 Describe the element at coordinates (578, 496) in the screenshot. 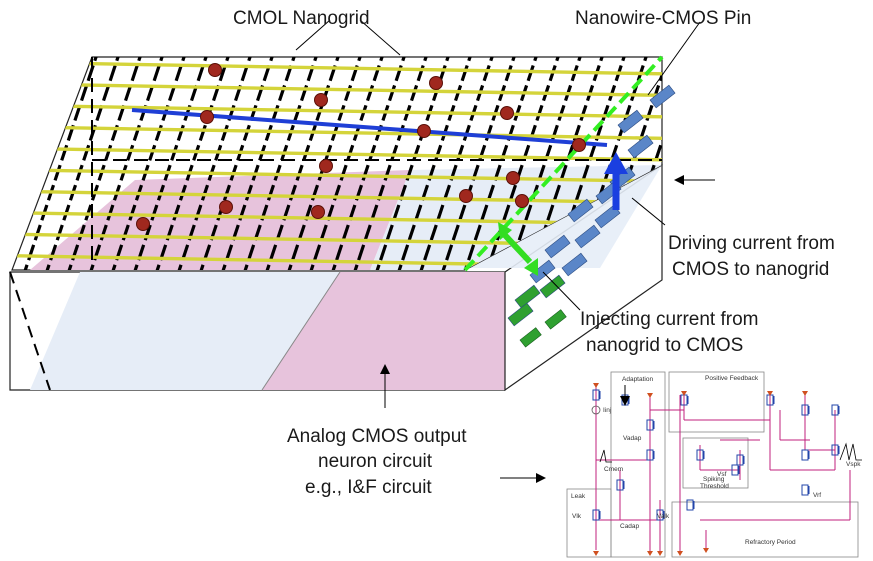

I see `circuit-leak: Leak` at that location.